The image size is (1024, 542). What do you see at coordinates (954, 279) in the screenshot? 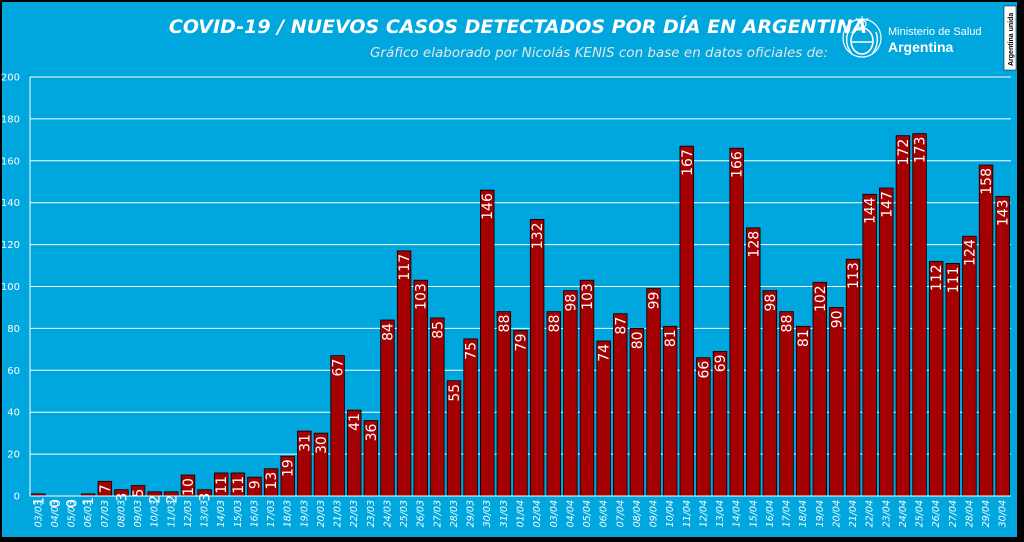
I see `data-label: 111` at bounding box center [954, 279].